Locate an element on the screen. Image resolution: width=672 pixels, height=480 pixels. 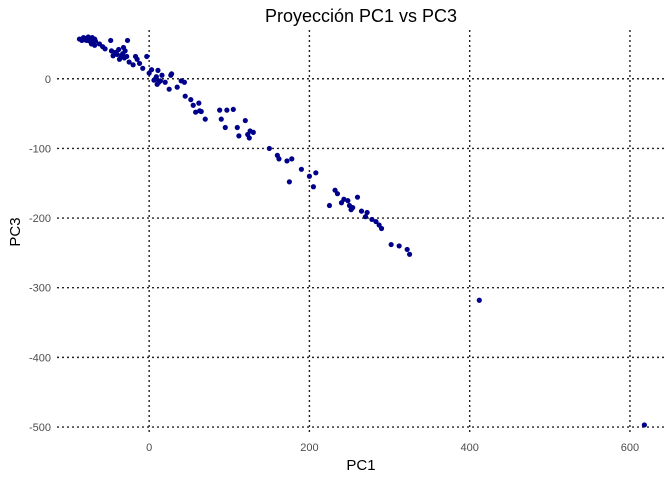
y-tick-label: -400 is located at coordinates (40, 358).